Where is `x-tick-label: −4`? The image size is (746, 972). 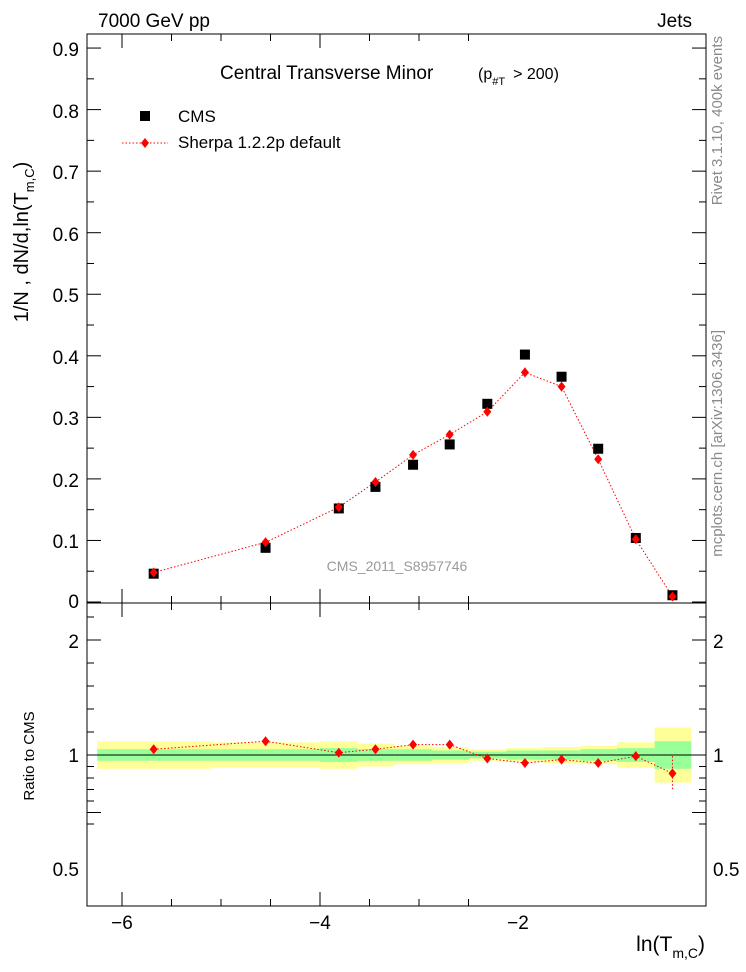 x-tick-label: −4 is located at coordinates (320, 923).